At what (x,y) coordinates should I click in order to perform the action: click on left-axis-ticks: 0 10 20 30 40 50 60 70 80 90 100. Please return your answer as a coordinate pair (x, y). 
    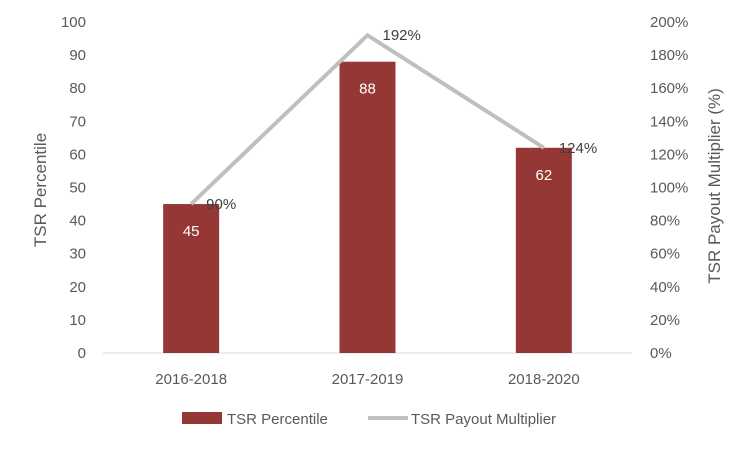
    Looking at the image, I should click on (73, 188).